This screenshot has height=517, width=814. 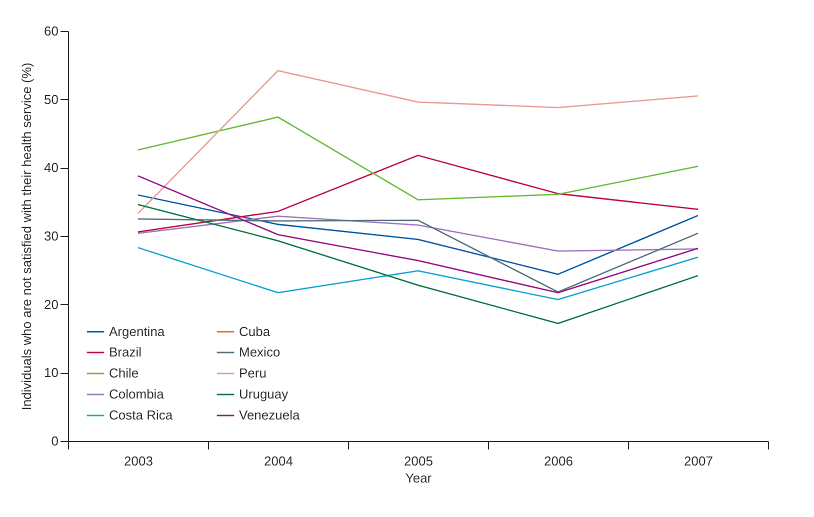 I want to click on legend-label: Brazil, so click(x=125, y=352).